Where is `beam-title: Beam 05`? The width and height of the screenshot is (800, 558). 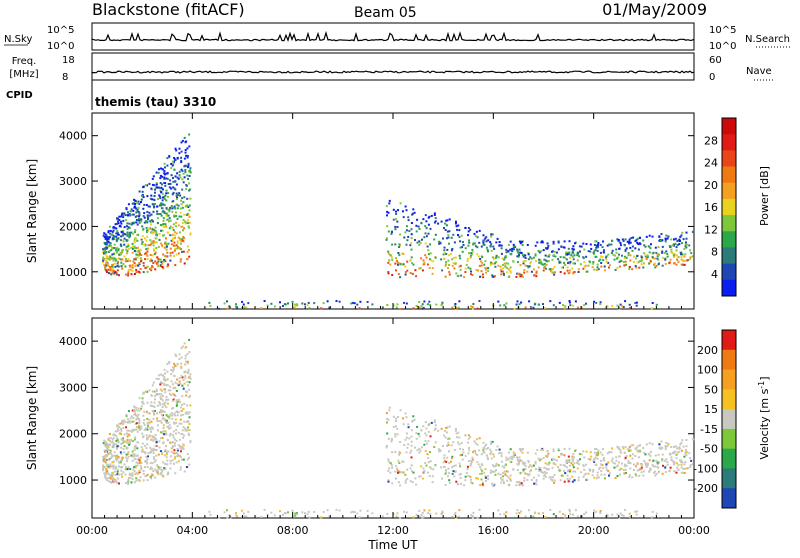 beam-title: Beam 05 is located at coordinates (385, 13).